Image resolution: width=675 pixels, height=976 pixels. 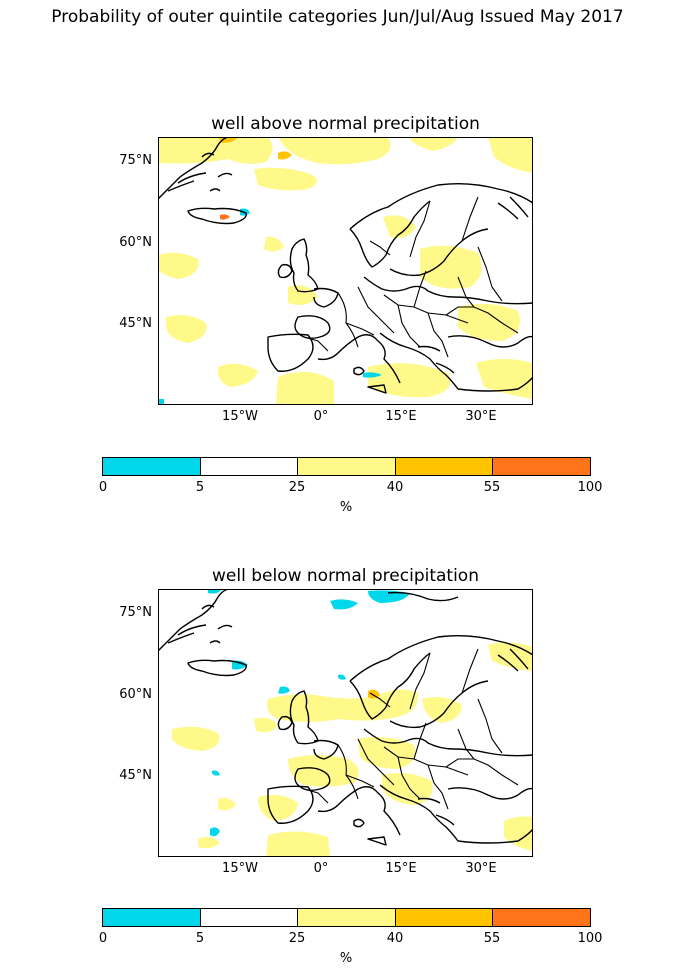 I want to click on lon-label-30e-below: 30°E, so click(x=481, y=868).